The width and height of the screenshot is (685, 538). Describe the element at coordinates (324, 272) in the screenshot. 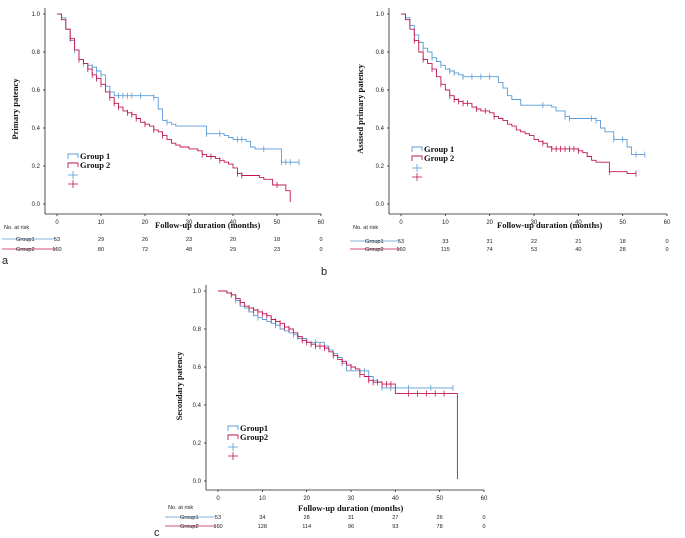

I see `panel-letter: b` at that location.